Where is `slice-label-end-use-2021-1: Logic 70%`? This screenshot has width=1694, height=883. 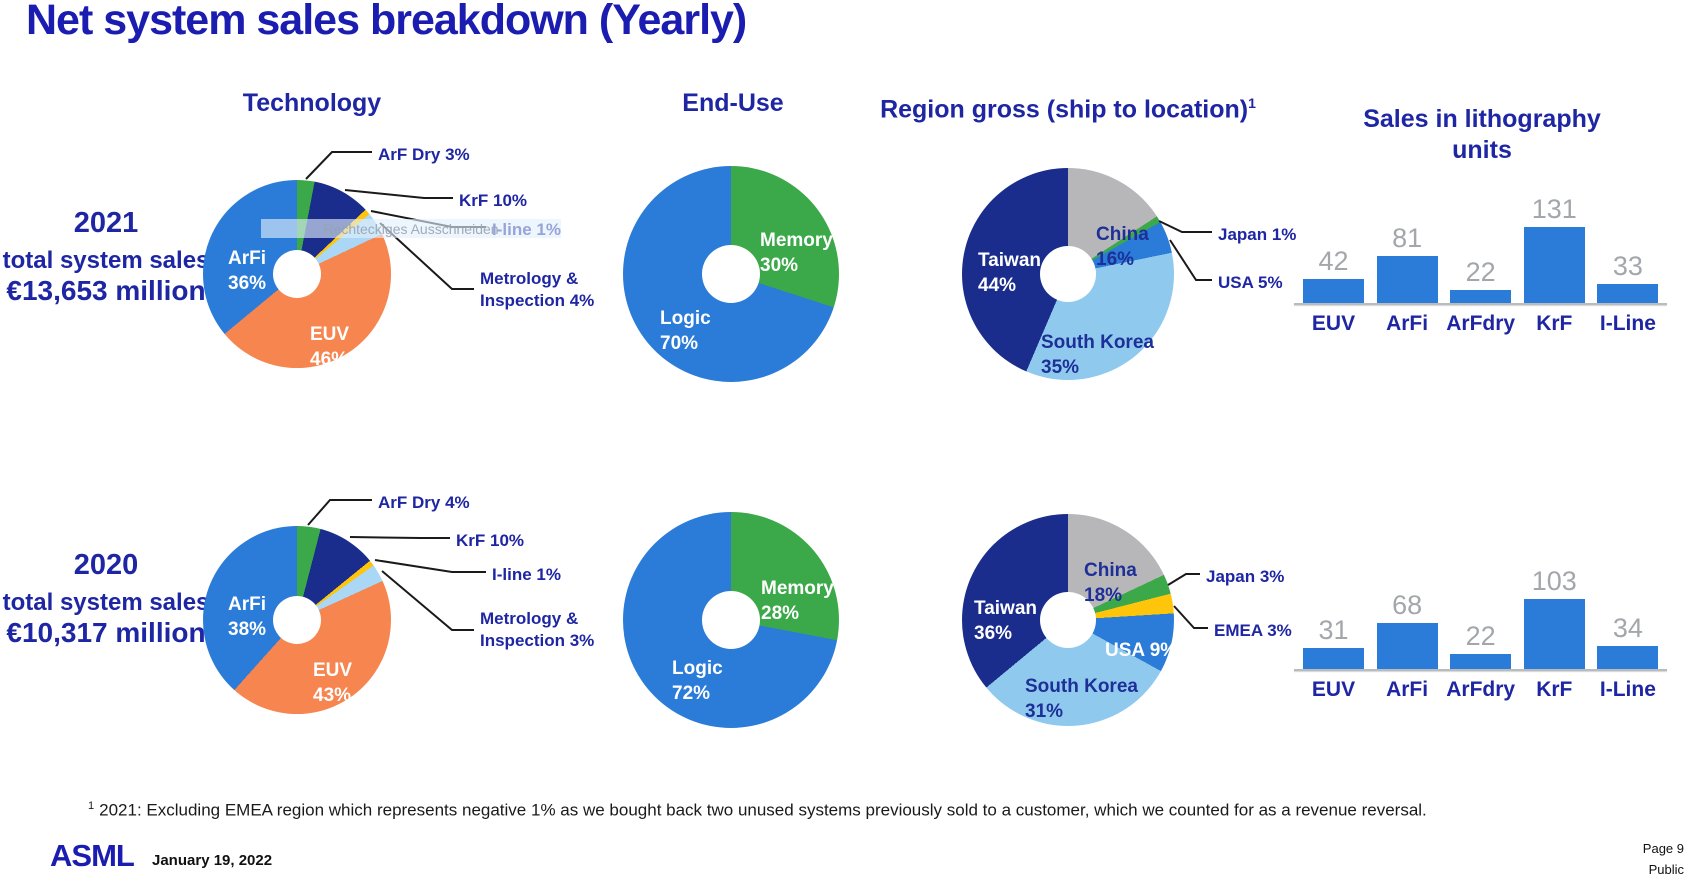 slice-label-end-use-2021-1: Logic 70% is located at coordinates (685, 331).